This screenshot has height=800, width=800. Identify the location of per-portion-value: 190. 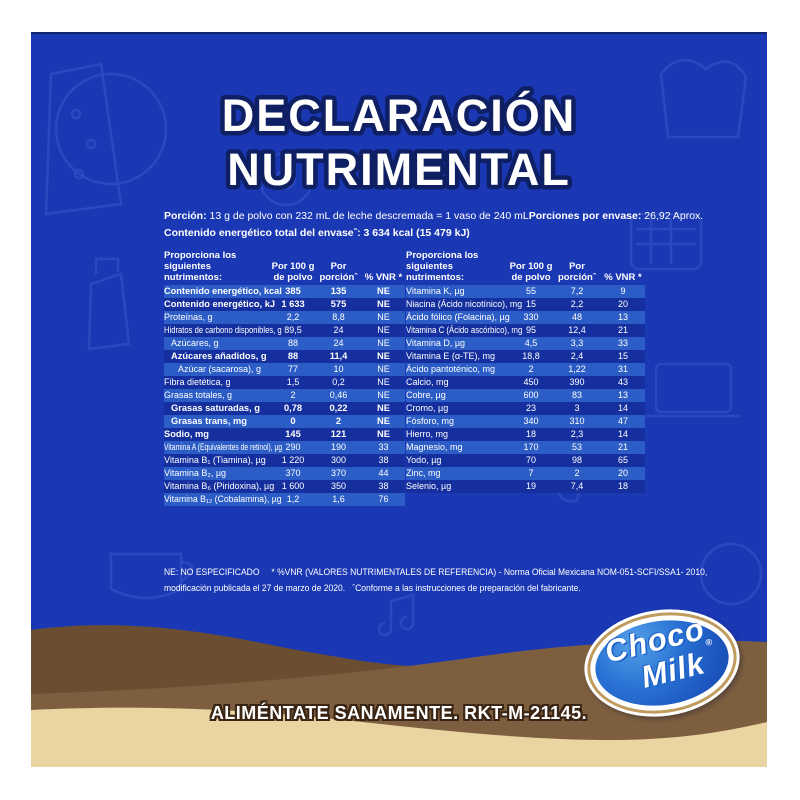
(338, 447).